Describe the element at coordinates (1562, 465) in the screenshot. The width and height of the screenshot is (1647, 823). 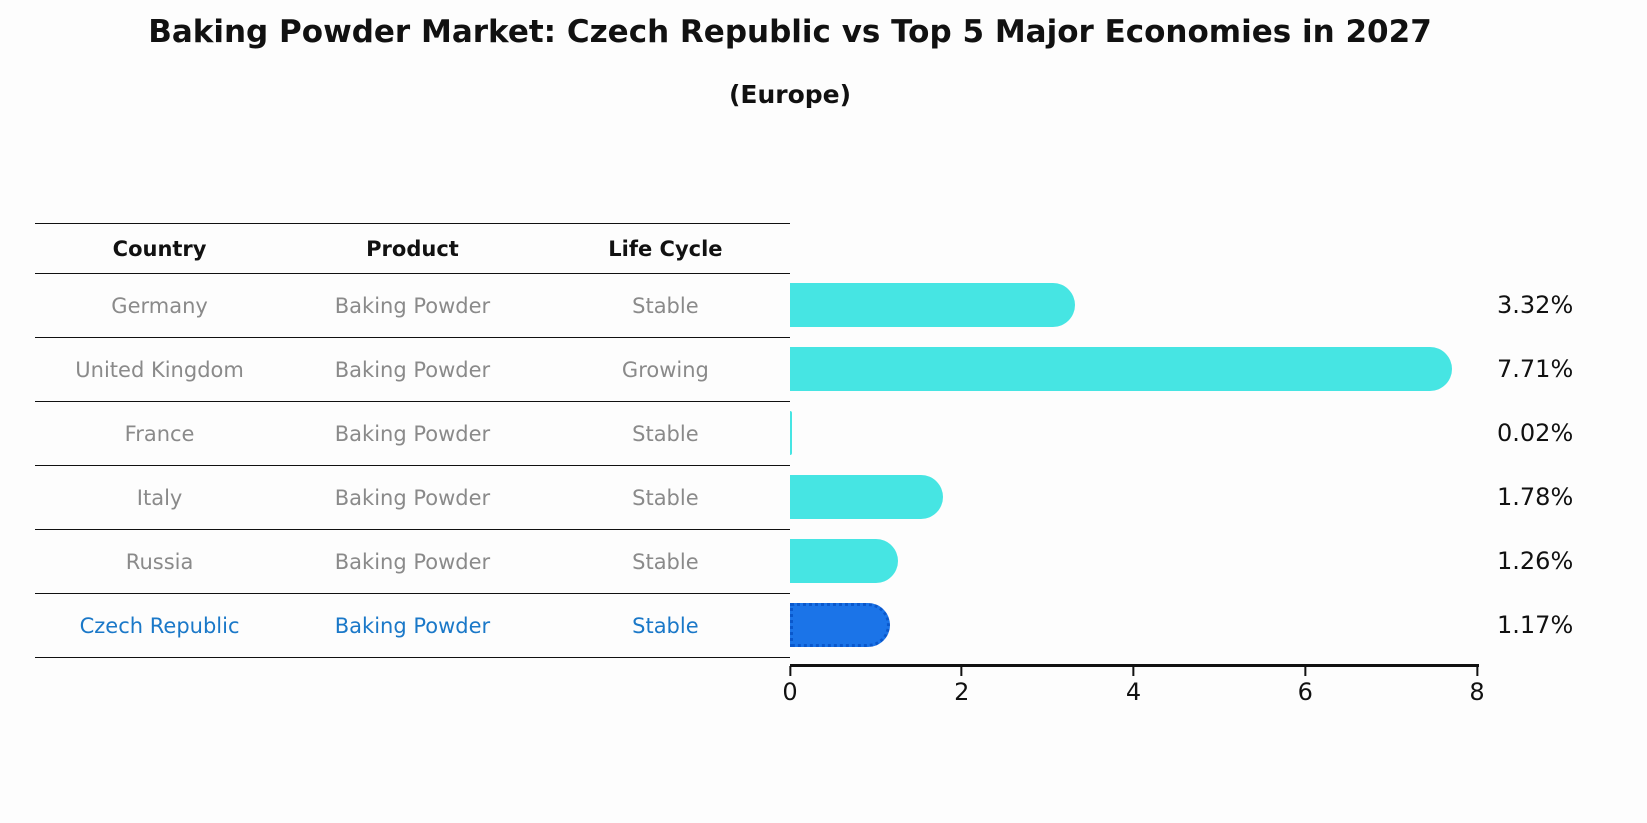
I see `value-labels: 3.32% 7.71% 0.02% 1.78% 1.26% 1.17%` at that location.